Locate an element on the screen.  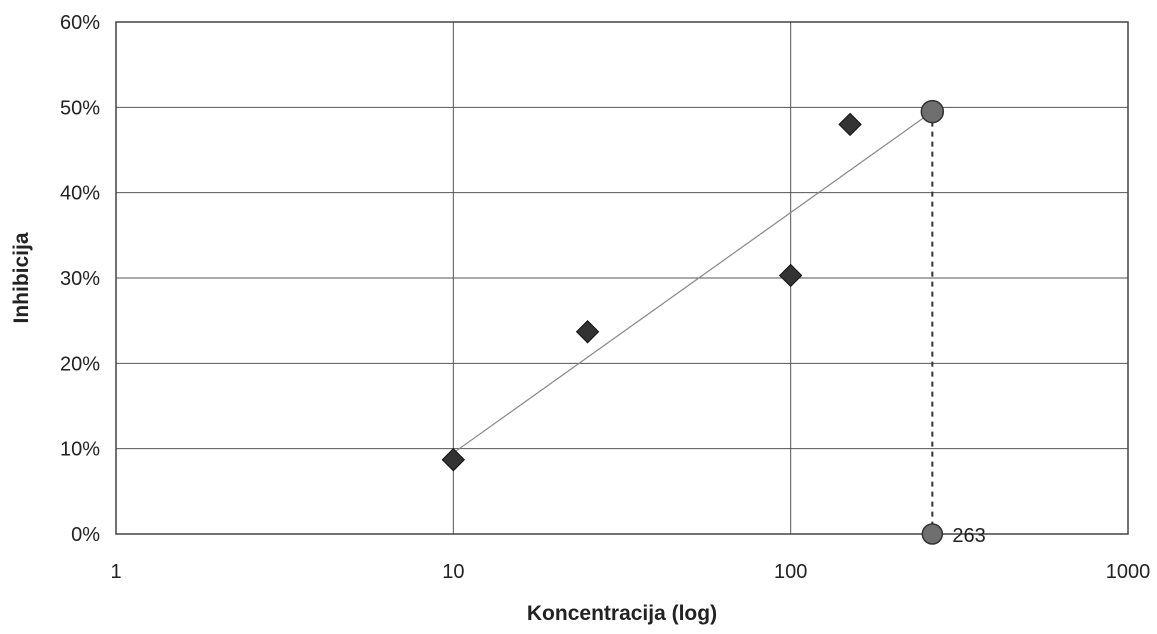
y-tick-label: 0% is located at coordinates (85, 535).